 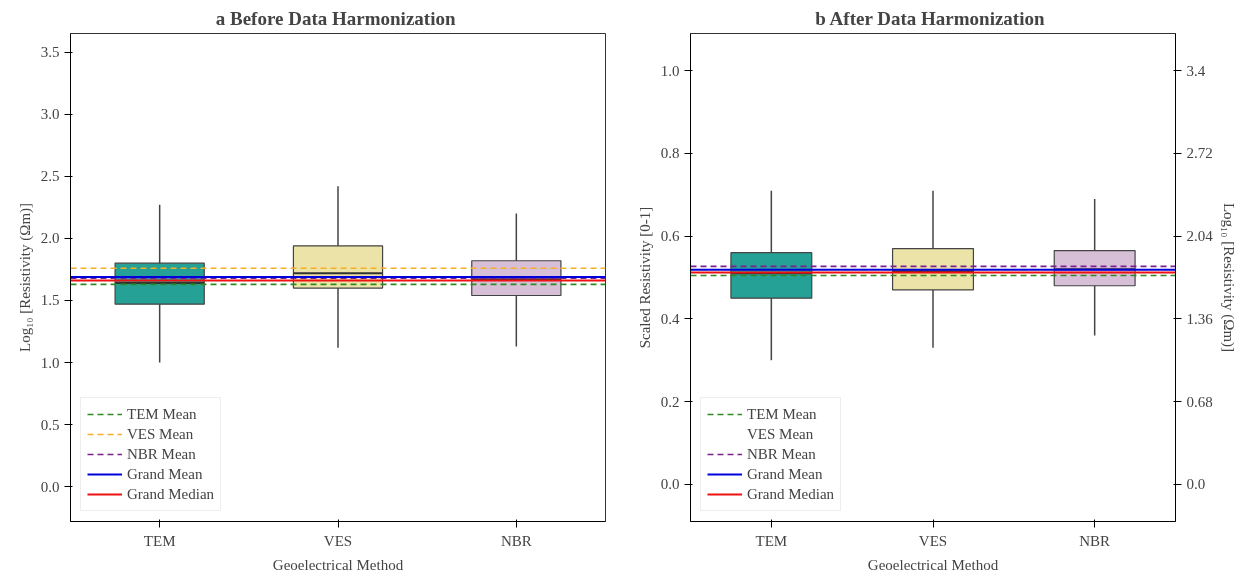 I want to click on y-tick-label: 3.5, so click(x=50, y=52).